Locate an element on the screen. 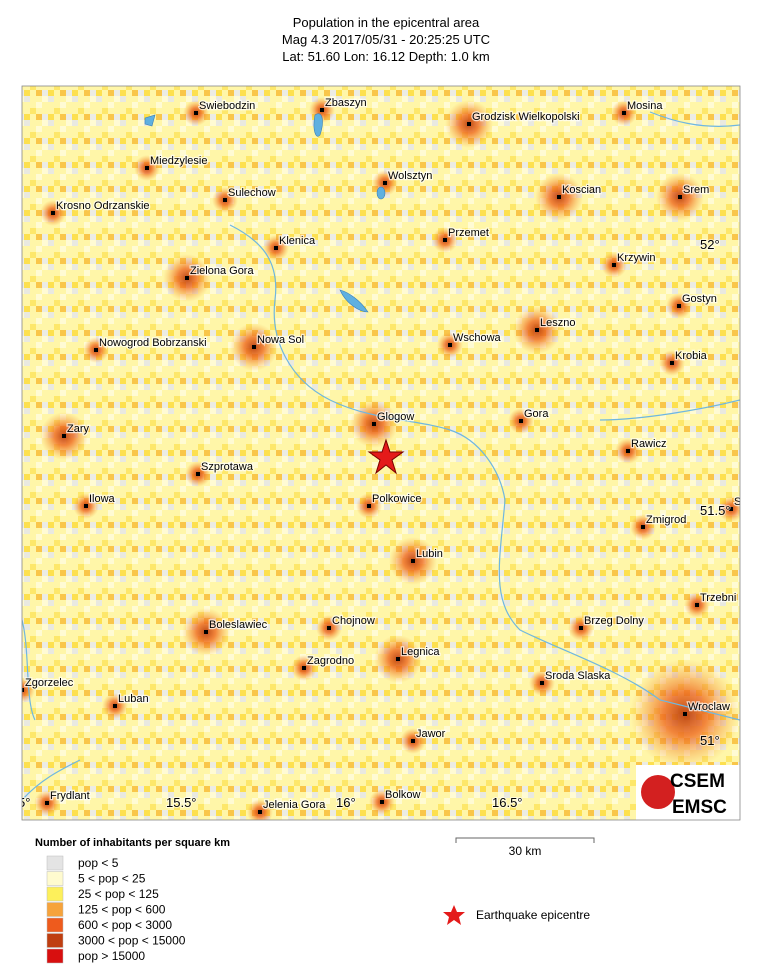  city-label: Koscian is located at coordinates (581, 190).